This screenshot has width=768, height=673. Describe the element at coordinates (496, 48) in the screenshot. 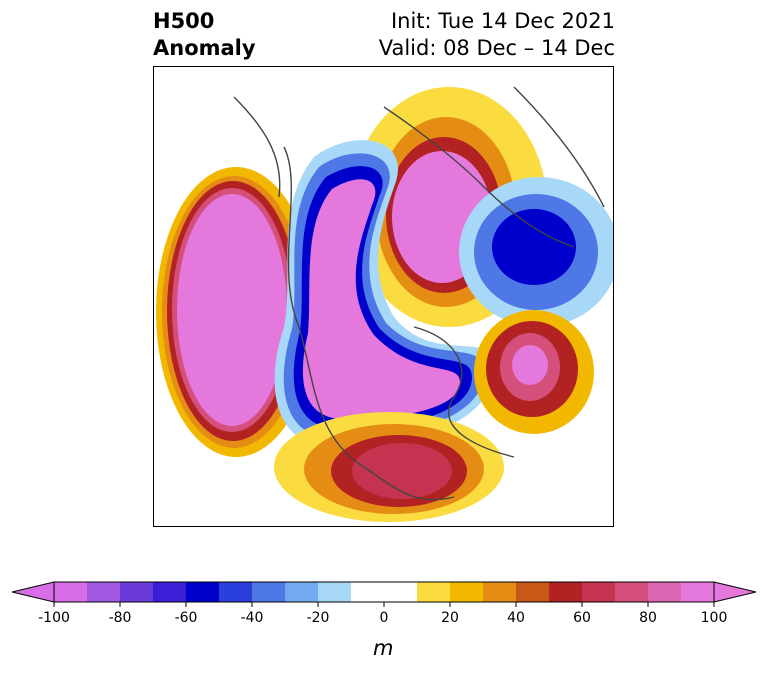

I see `valid-period: Valid: 08 Dec – 14 Dec` at that location.